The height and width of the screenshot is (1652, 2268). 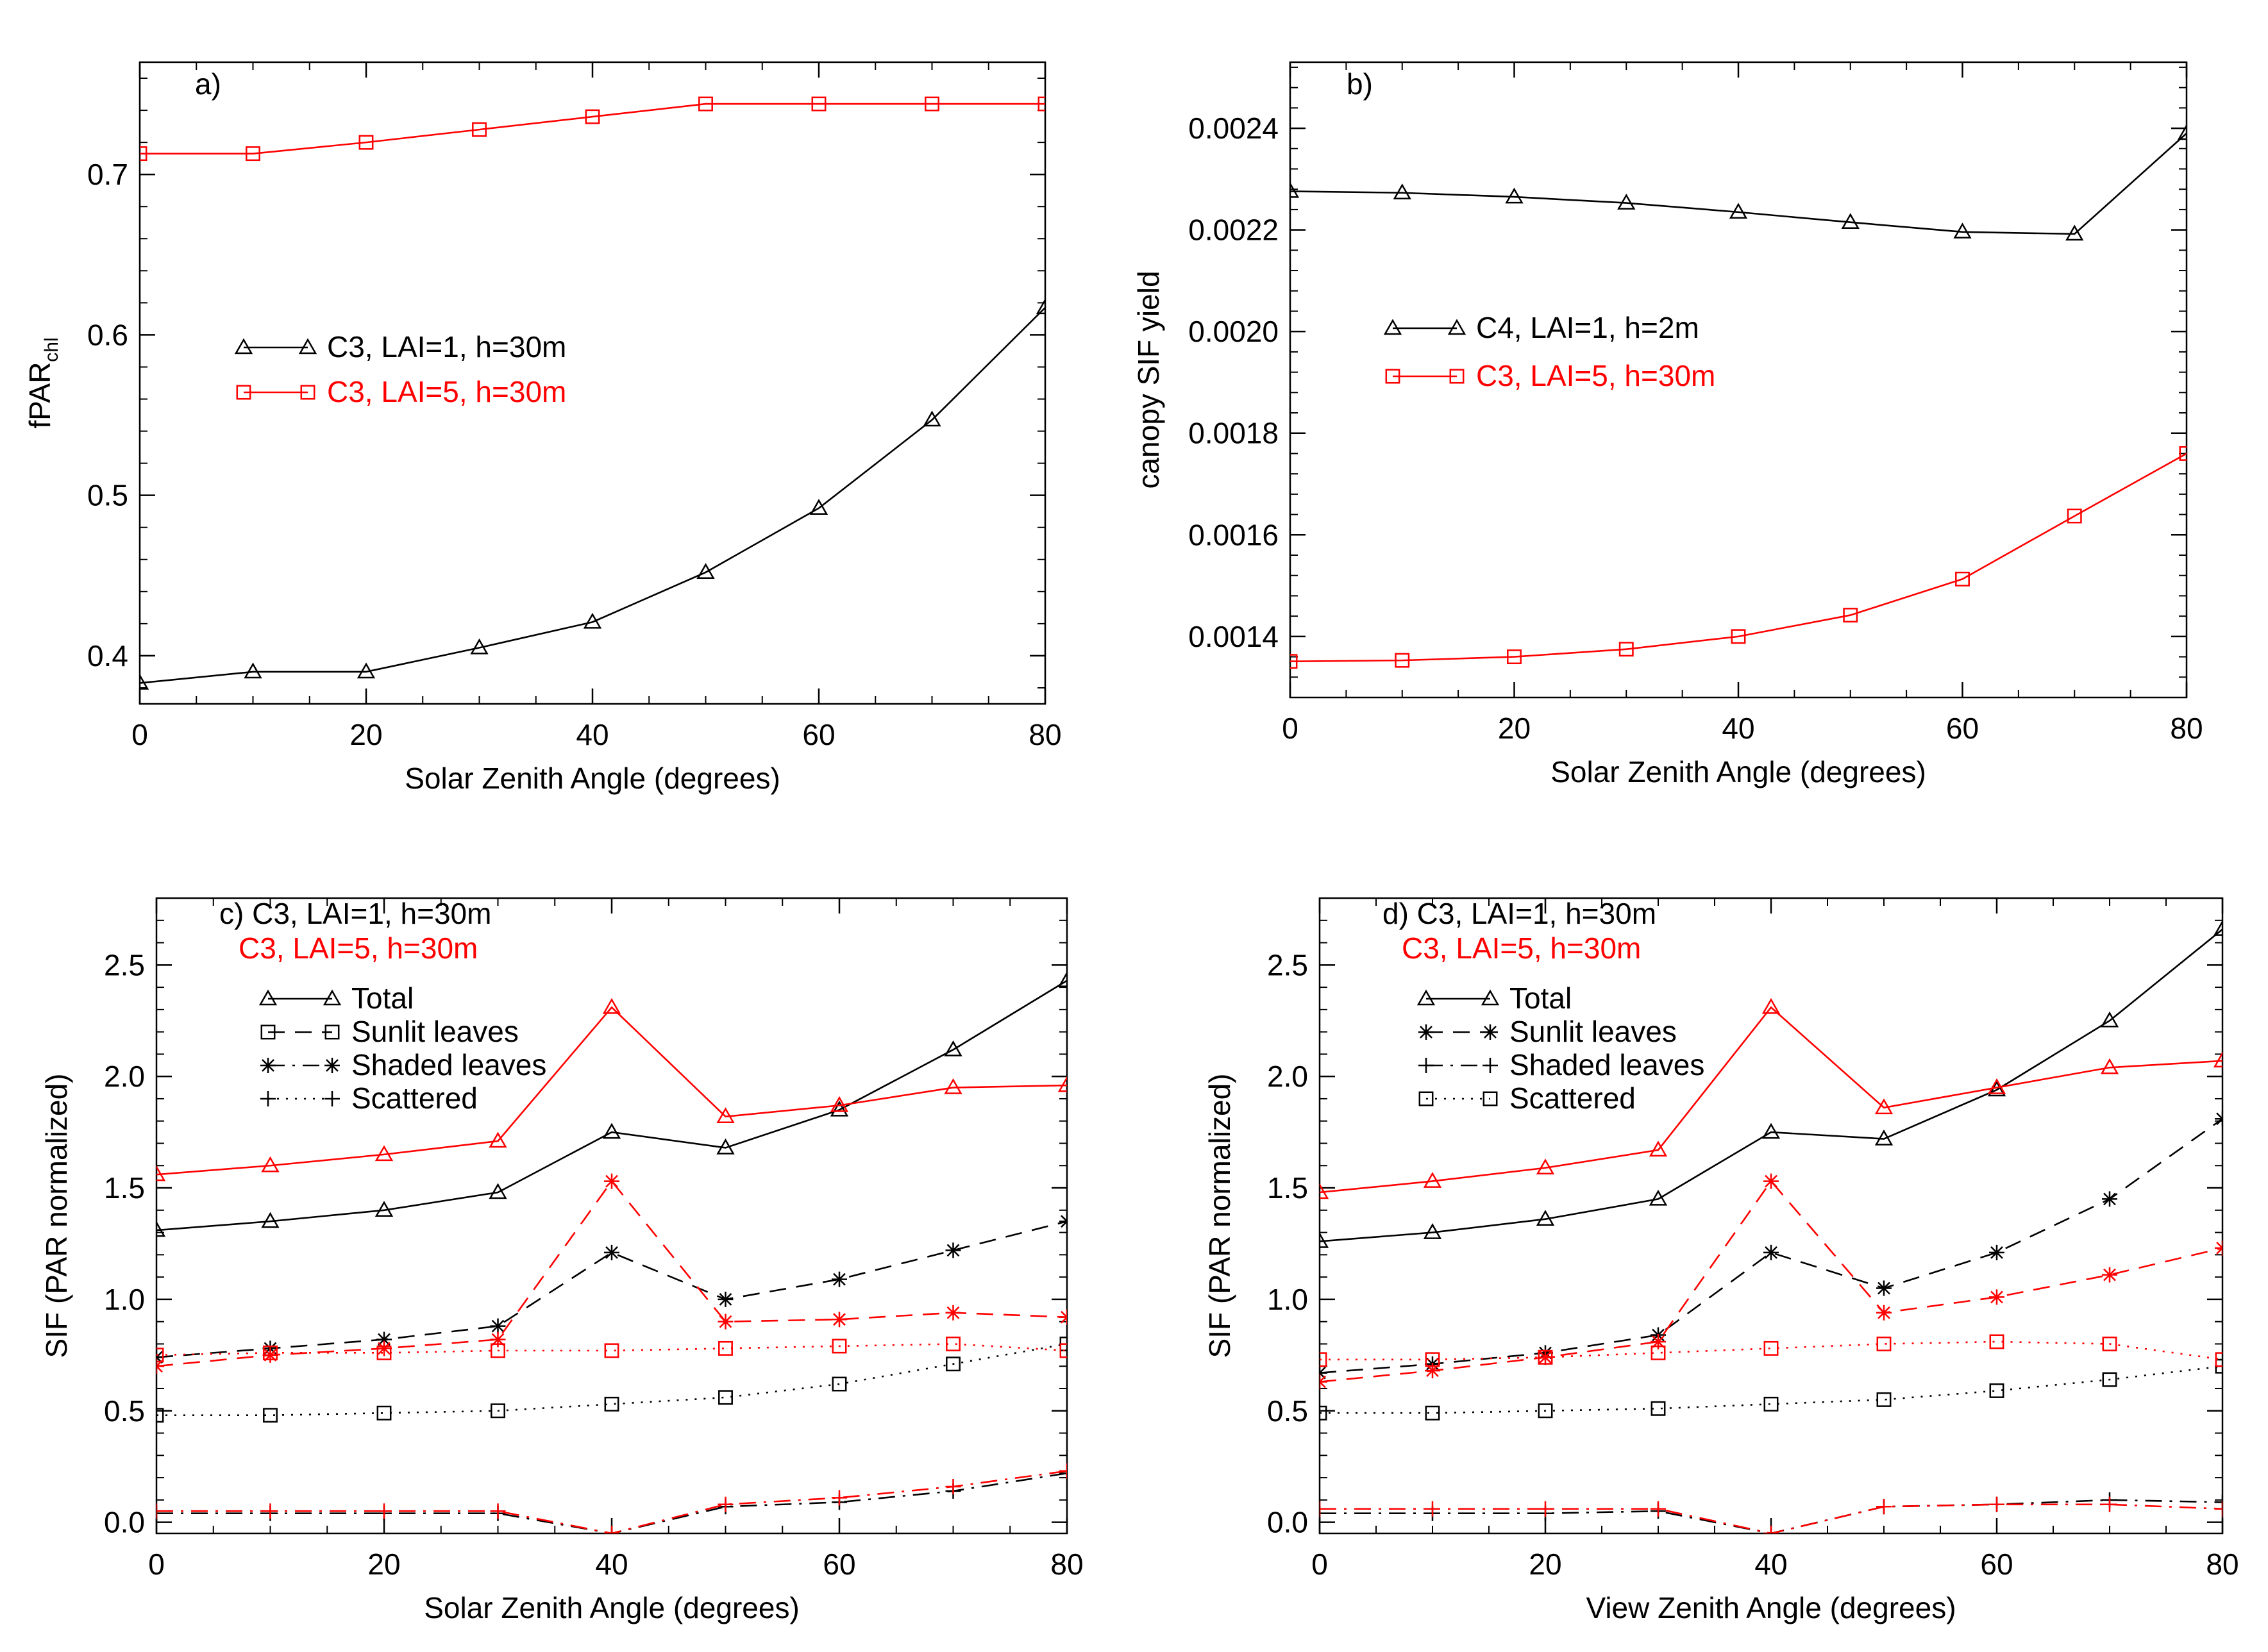 What do you see at coordinates (39, 395) in the screenshot?
I see `y-axis-label: fPAR` at bounding box center [39, 395].